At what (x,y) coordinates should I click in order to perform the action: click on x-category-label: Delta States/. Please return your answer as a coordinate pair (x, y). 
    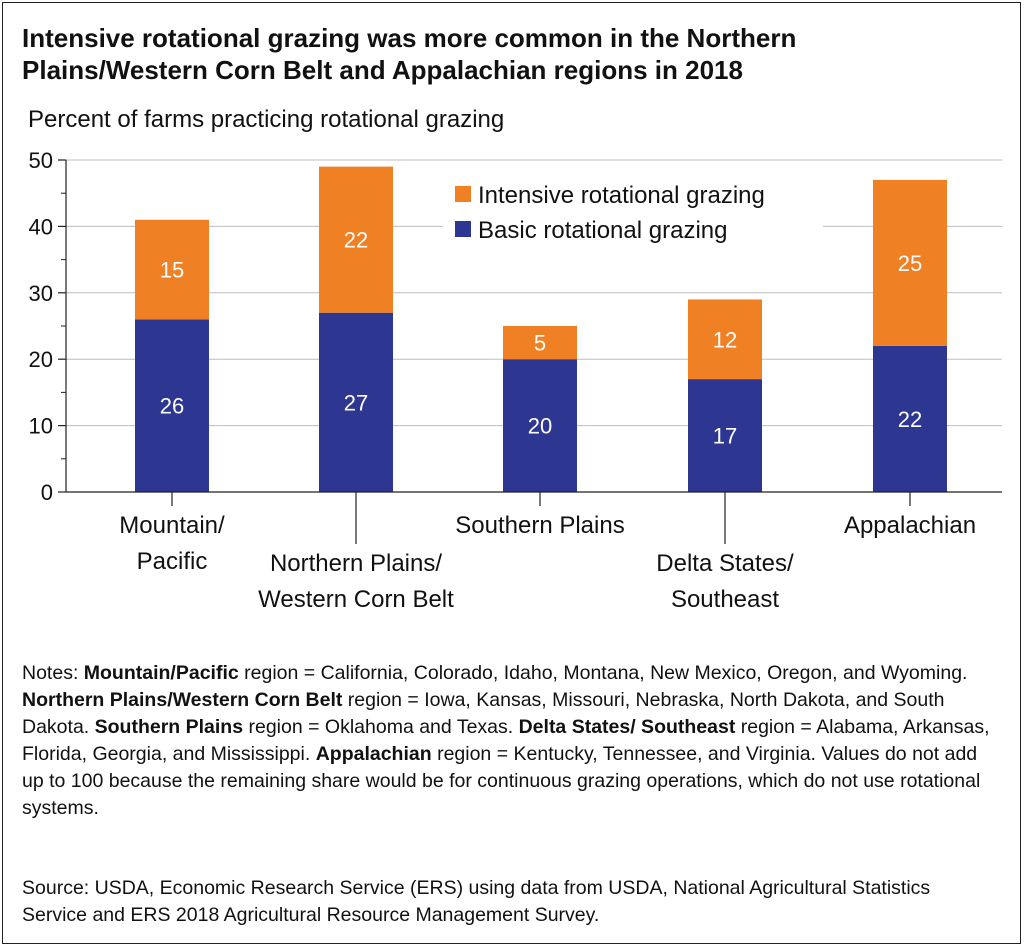
    Looking at the image, I should click on (725, 563).